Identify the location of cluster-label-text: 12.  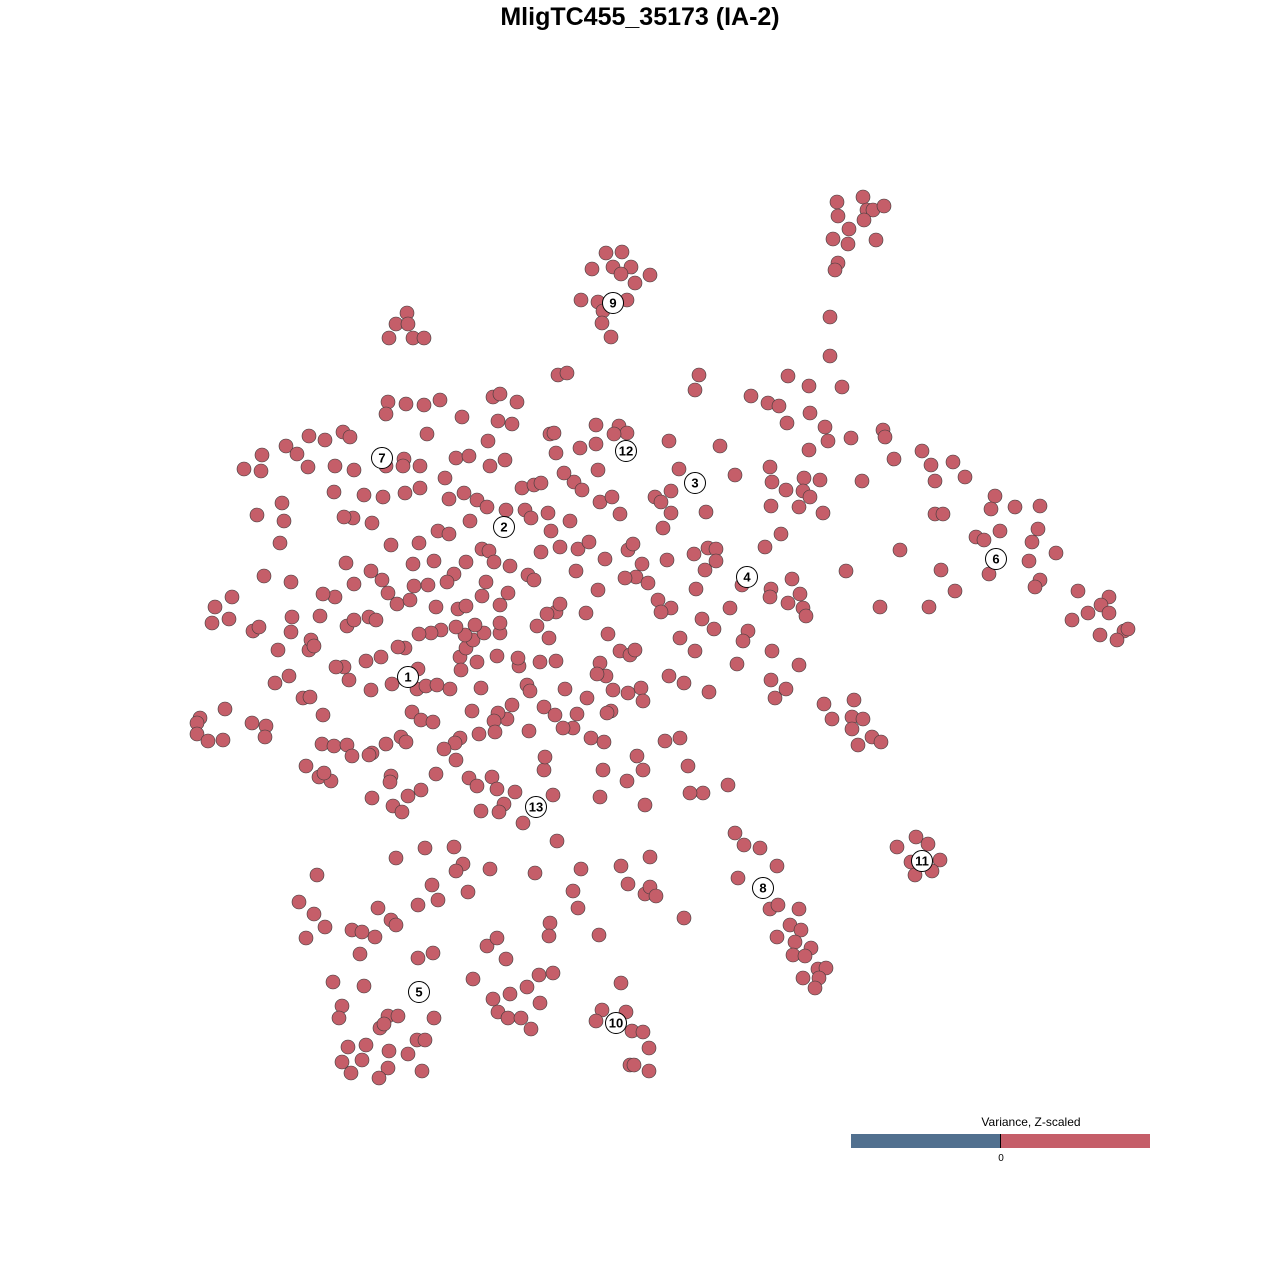
(626, 451).